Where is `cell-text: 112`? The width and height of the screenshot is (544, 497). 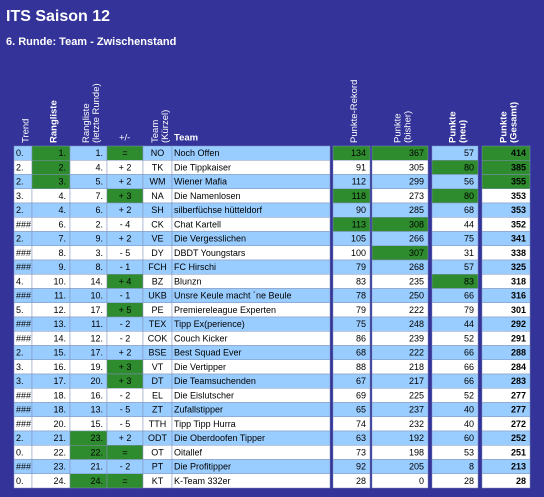
cell-text: 112 is located at coordinates (359, 182).